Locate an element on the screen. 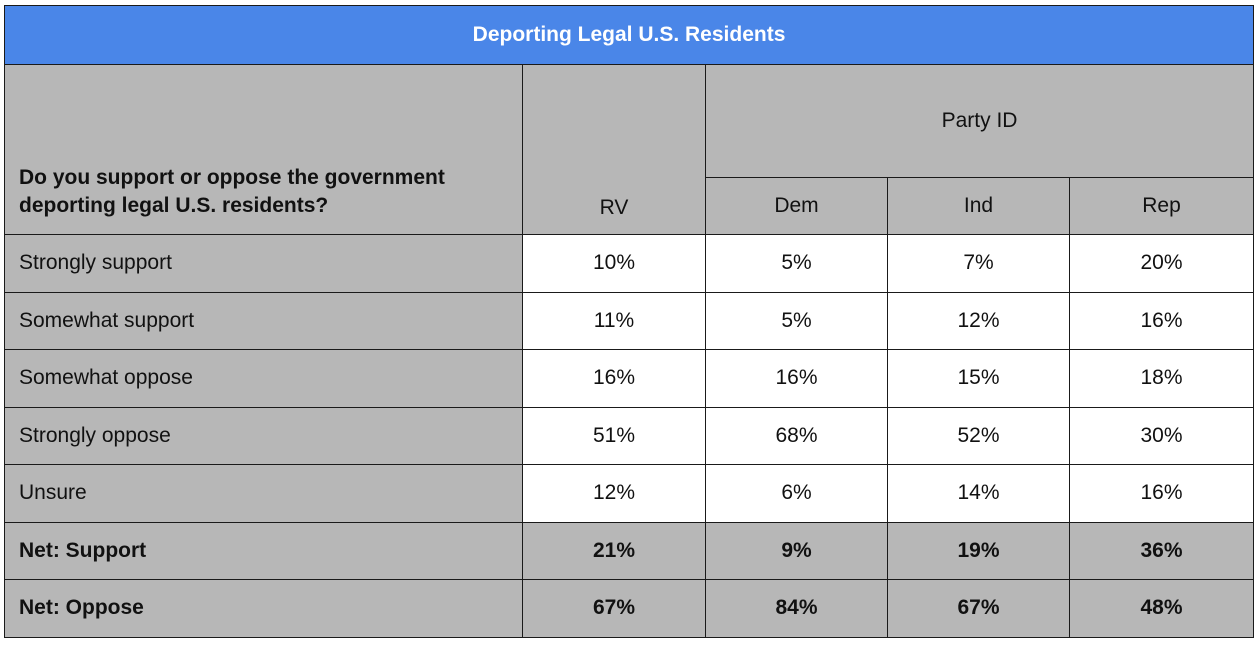 The width and height of the screenshot is (1258, 646). table-row: Net: Oppose 67% 84% 67% 48% is located at coordinates (629, 608).